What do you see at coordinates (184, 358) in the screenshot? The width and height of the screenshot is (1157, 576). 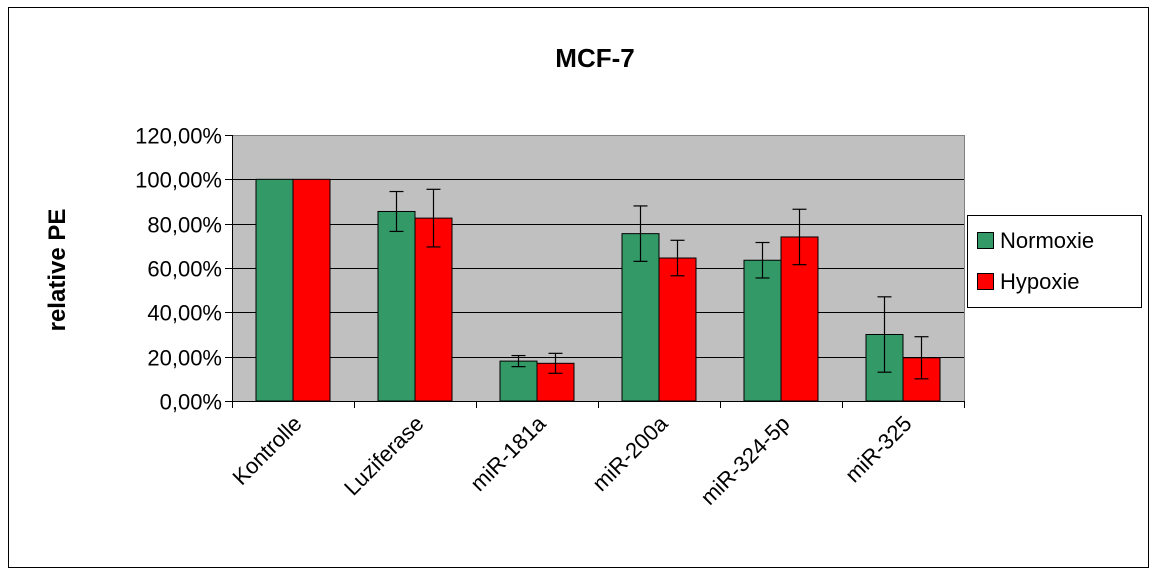 I see `y-tick-label: 20,00%` at bounding box center [184, 358].